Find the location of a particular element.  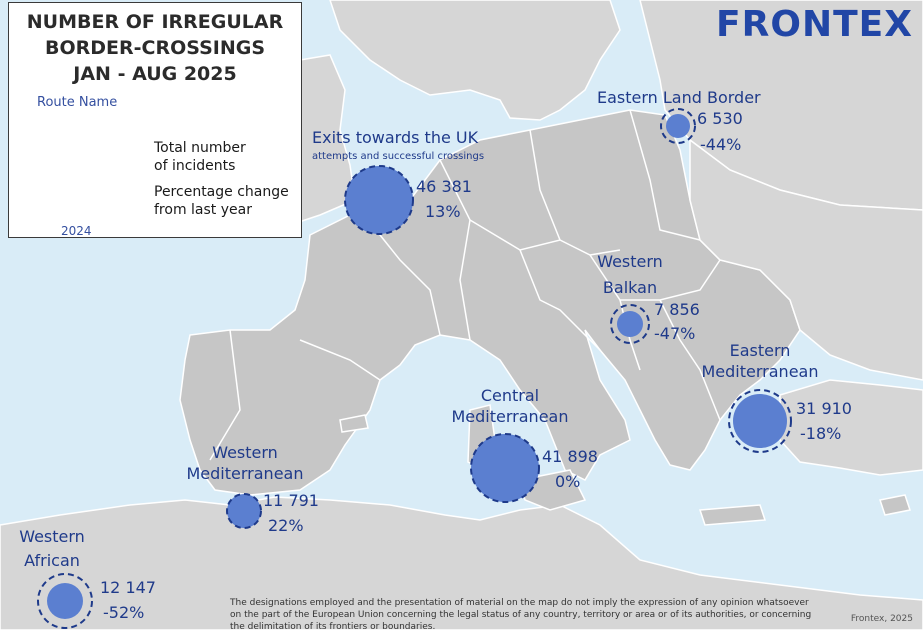

legend-title-line2: BORDER-CROSSINGS is located at coordinates (155, 48).